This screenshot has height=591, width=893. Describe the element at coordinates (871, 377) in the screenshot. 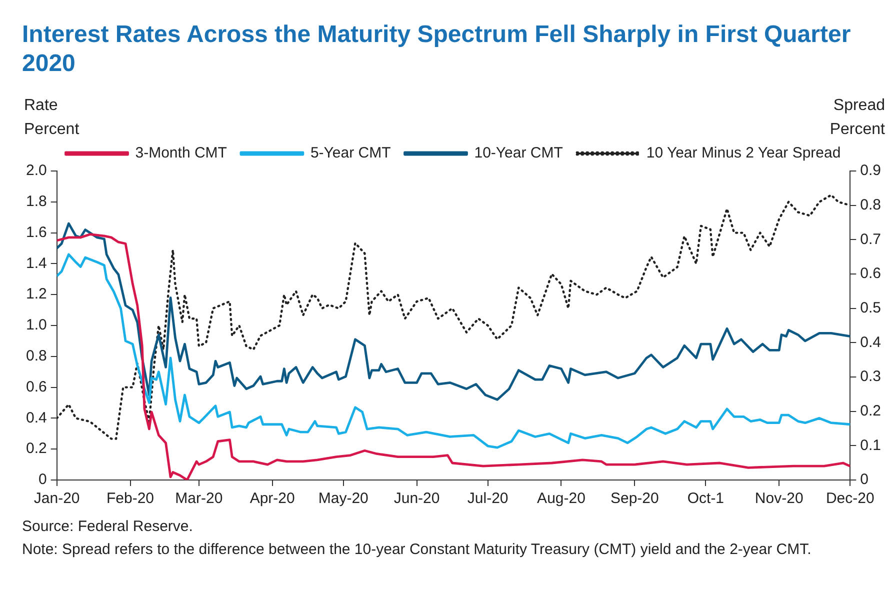

I see `y2-tick-label: 0.3` at that location.